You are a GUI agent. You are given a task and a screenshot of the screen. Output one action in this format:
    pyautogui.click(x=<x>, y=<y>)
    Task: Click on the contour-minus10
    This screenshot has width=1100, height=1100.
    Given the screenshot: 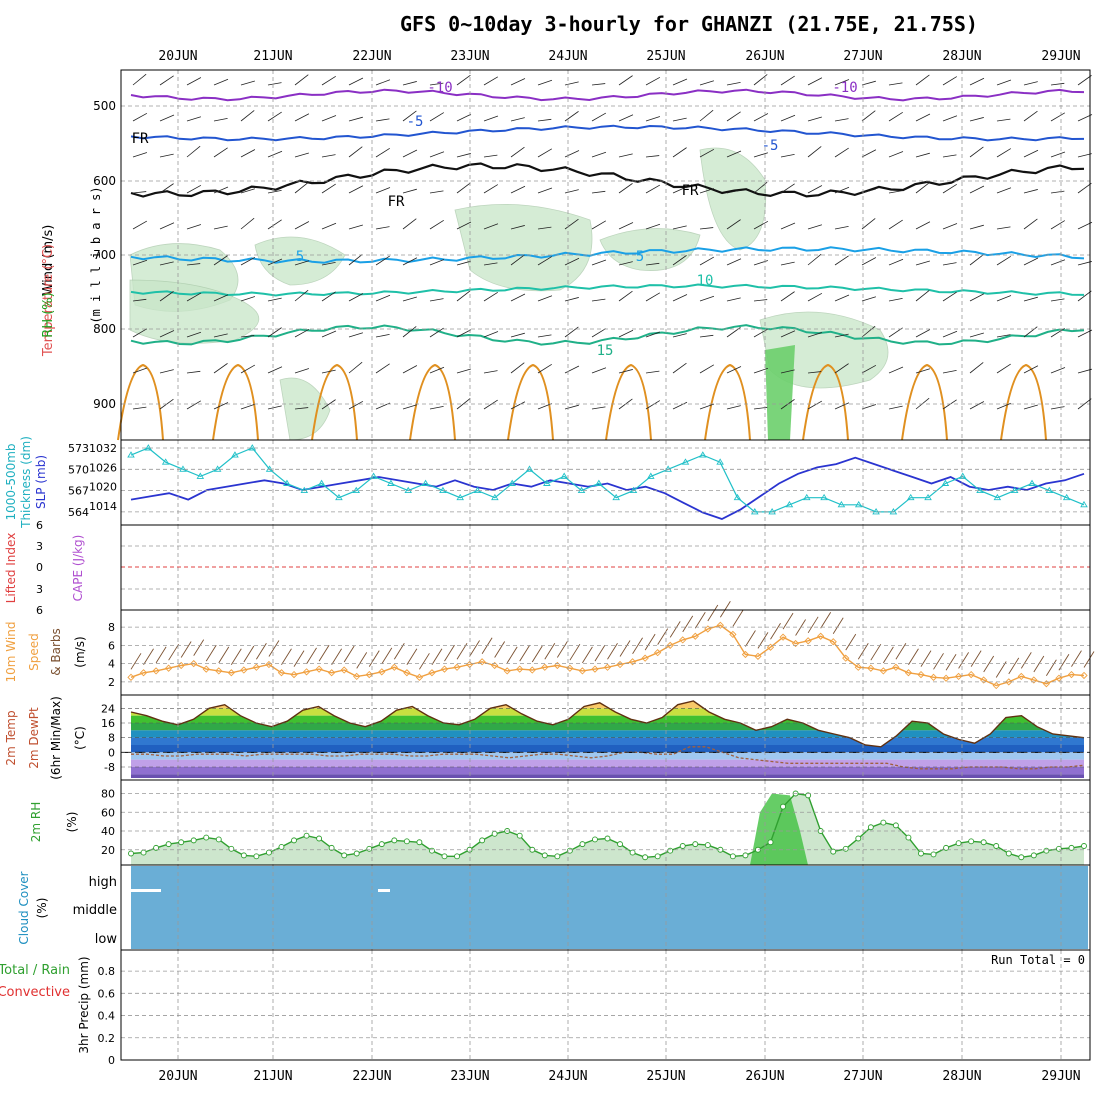 What is the action you would take?
    pyautogui.click(x=607, y=95)
    